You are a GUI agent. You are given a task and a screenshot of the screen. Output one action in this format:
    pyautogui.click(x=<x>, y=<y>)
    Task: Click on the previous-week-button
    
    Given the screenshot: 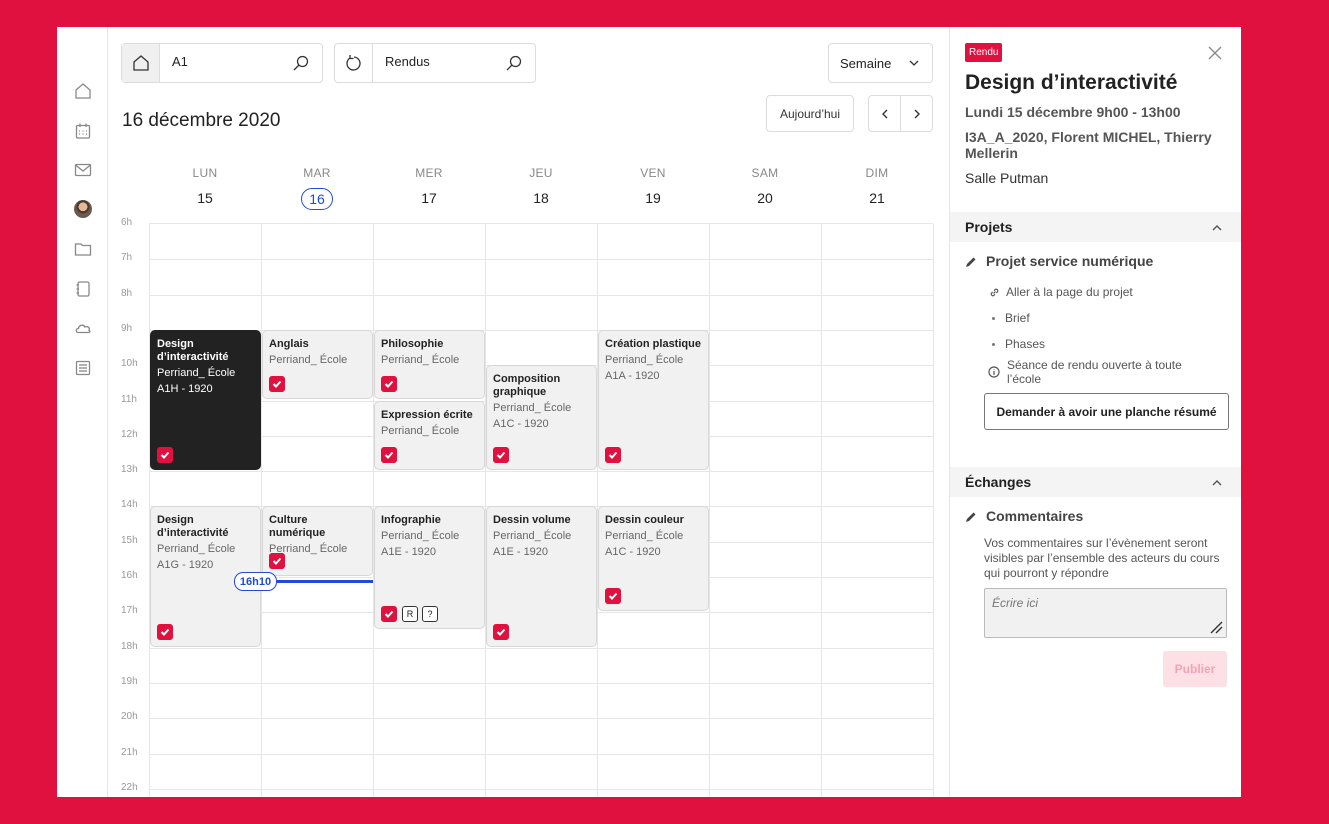 What is the action you would take?
    pyautogui.click(x=884, y=113)
    